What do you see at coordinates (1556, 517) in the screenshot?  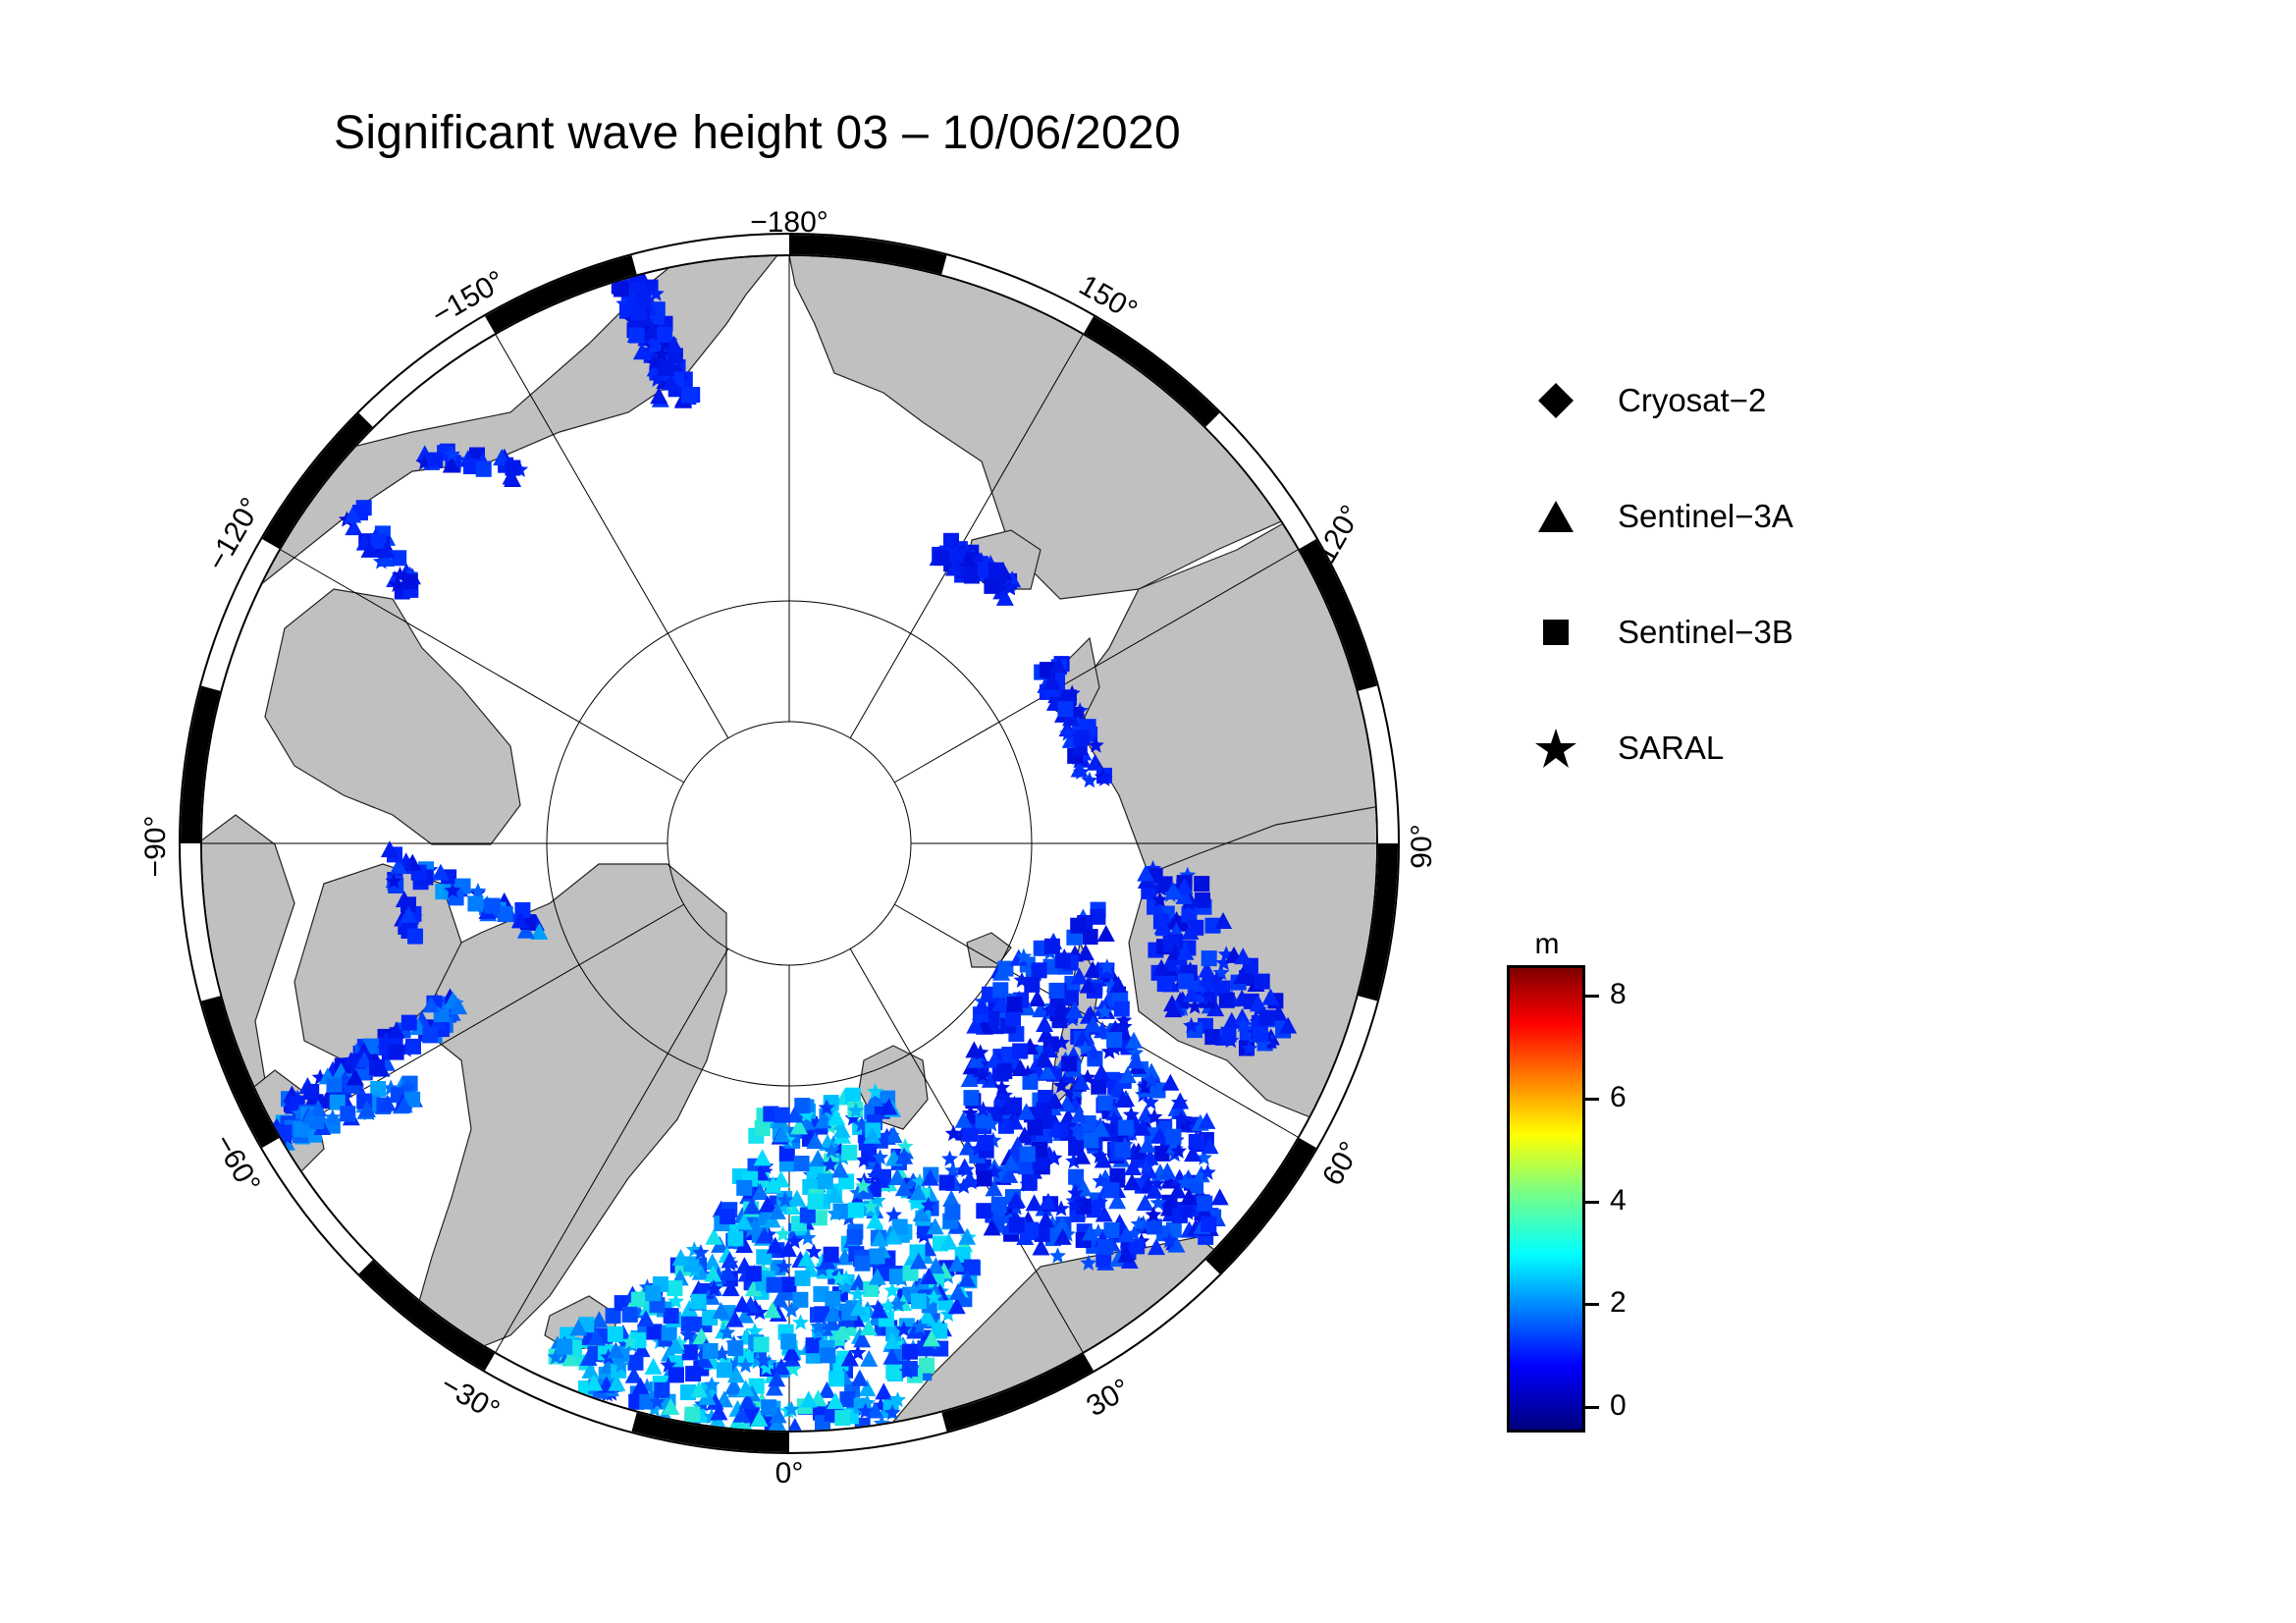 I see `triangle-icon` at bounding box center [1556, 517].